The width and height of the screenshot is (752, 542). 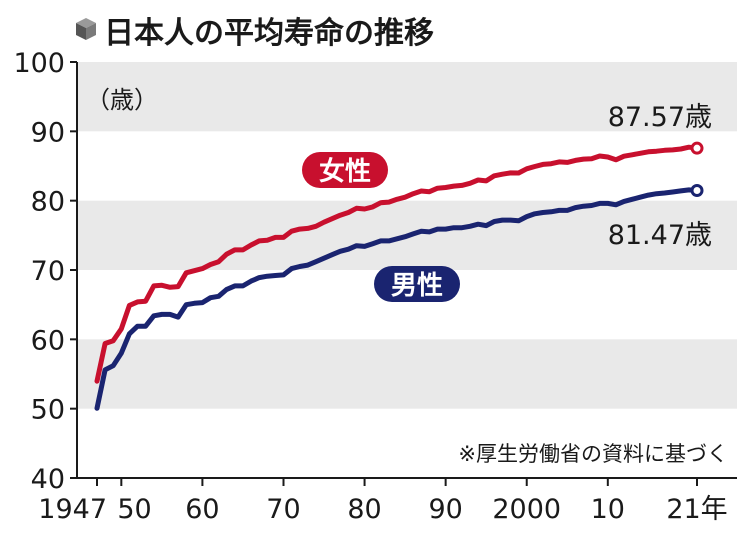 I want to click on x-axis-ticks: 1947 50 60 70 80 90 2000 10 21年, so click(x=383, y=501).